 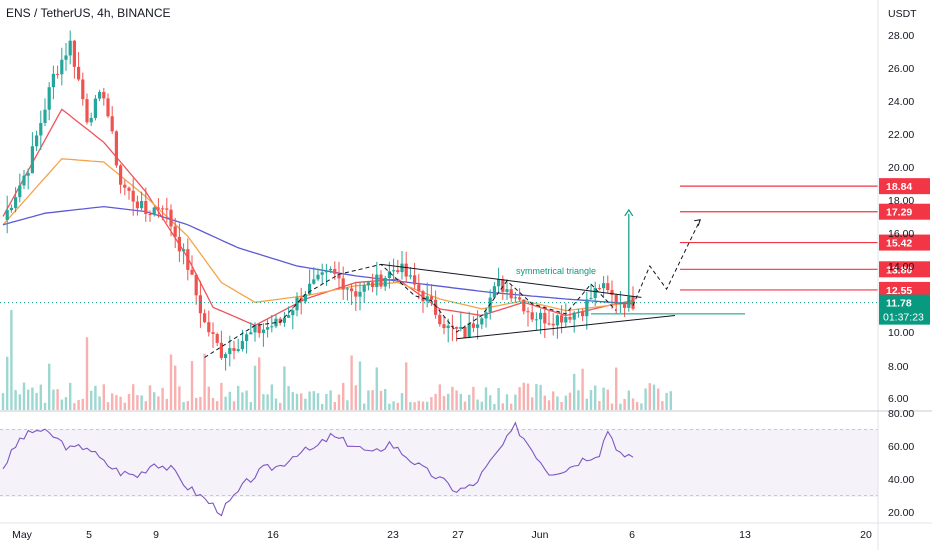 What do you see at coordinates (898, 399) in the screenshot?
I see `y-tick-label: 6.00` at bounding box center [898, 399].